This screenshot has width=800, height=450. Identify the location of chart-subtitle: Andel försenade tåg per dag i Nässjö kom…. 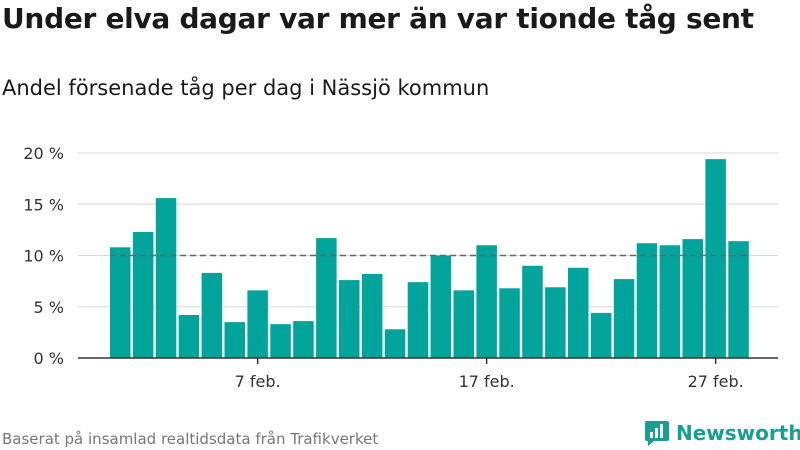
(246, 88).